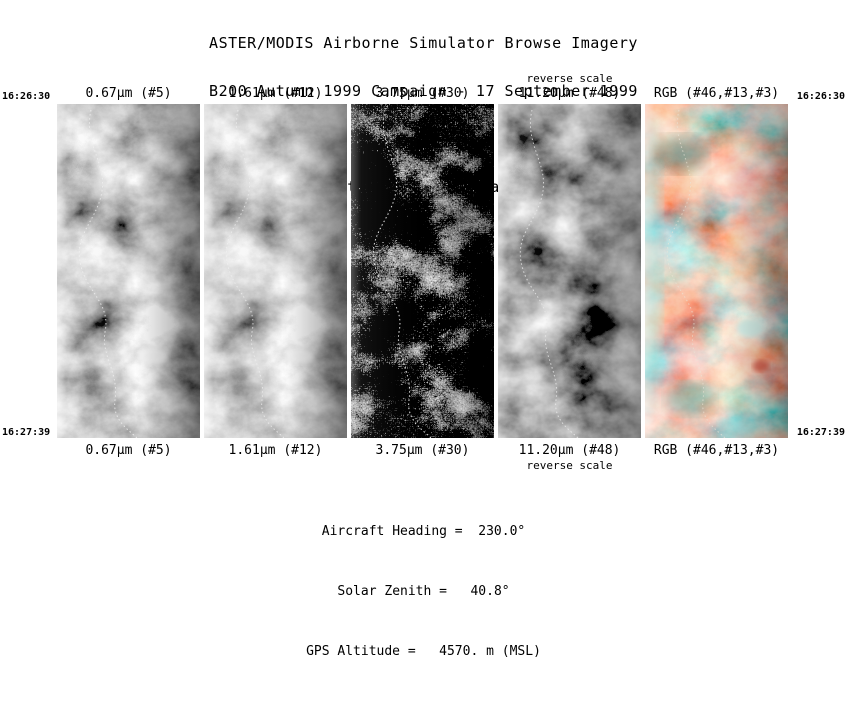 The image size is (847, 702). I want to click on top-note-row: reverse scale, so click(422, 78).